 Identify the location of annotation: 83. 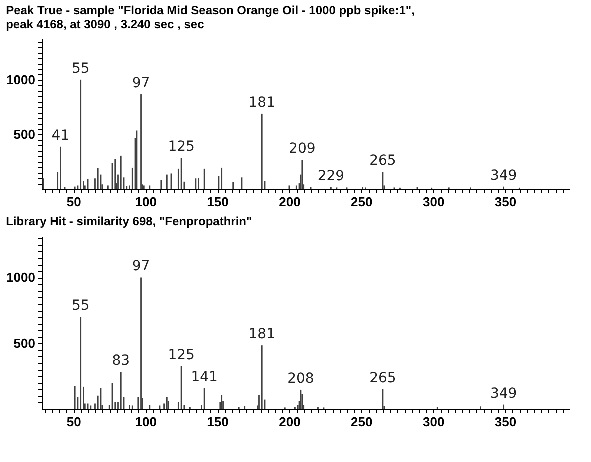
(121, 361).